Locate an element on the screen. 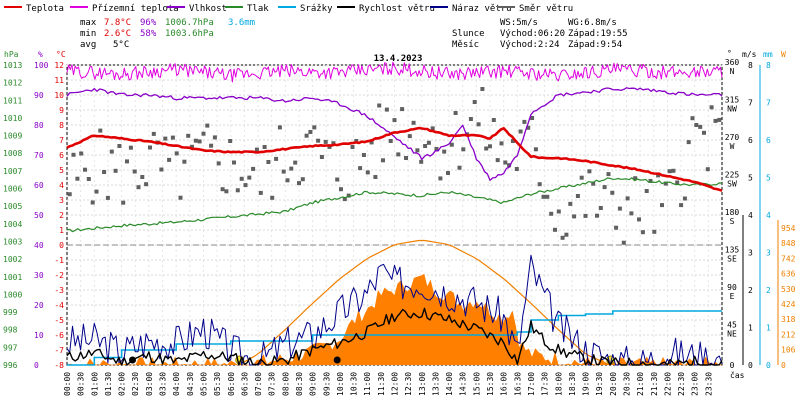  legend-label: Rychlost větru is located at coordinates (397, 9).